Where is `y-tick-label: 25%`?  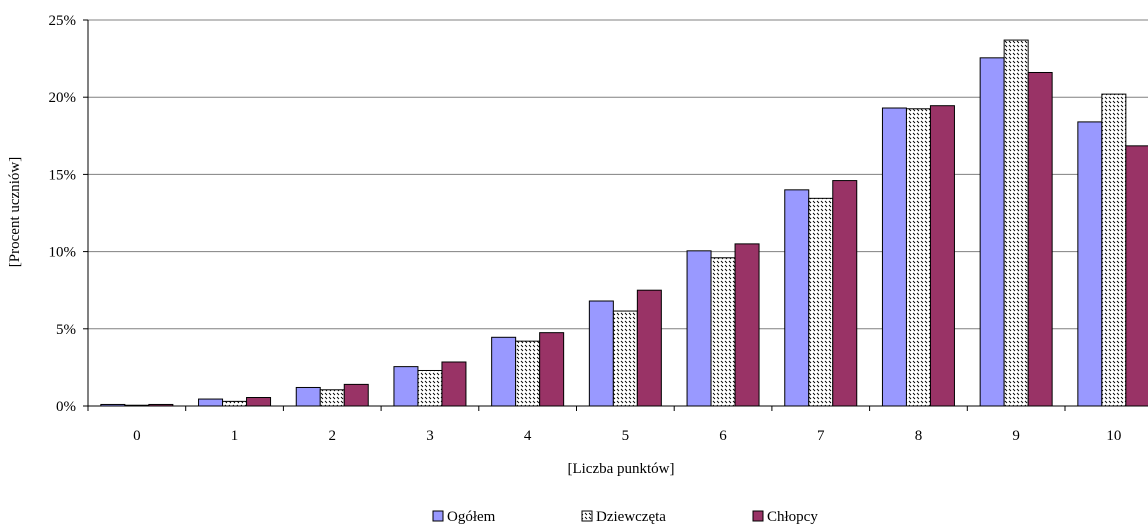 y-tick-label: 25% is located at coordinates (63, 21).